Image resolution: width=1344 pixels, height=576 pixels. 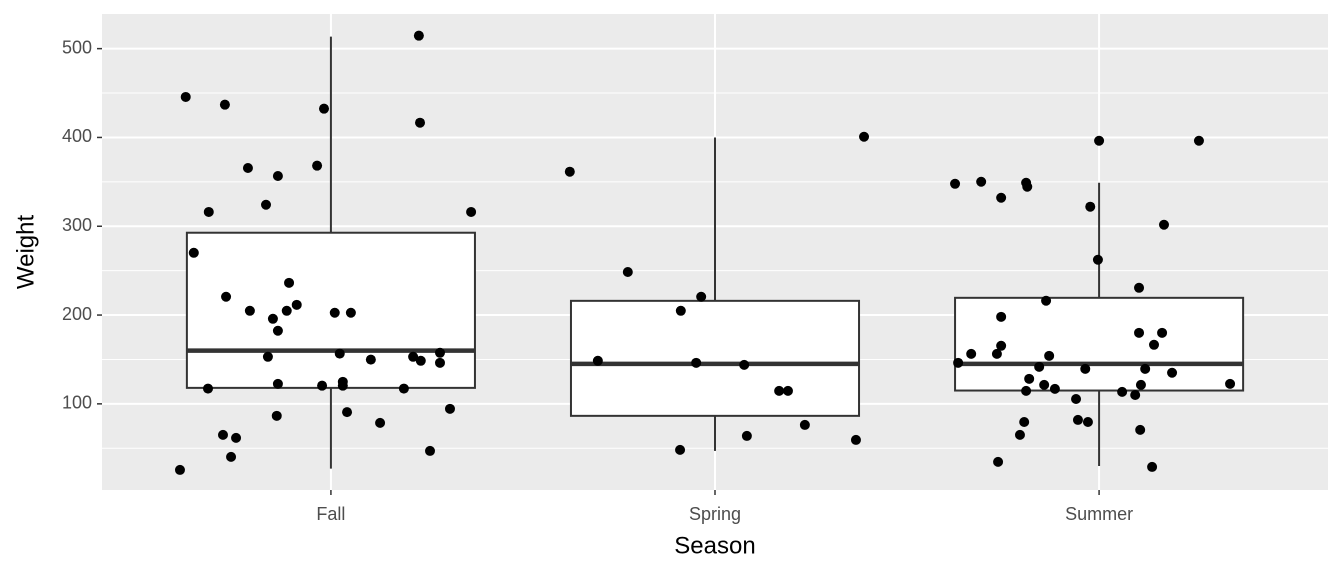 I want to click on x-tick-label: Summer, so click(x=1099, y=514).